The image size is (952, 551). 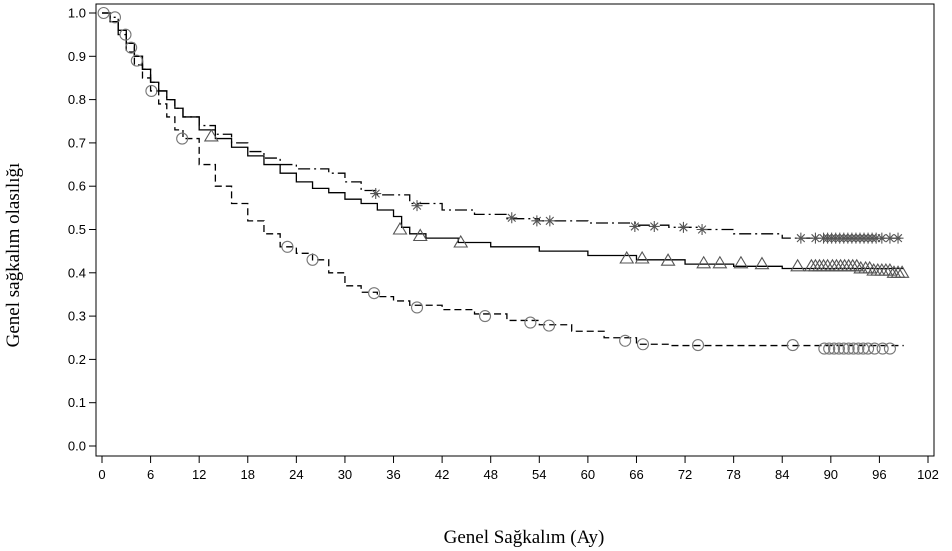 I want to click on x-tick-label-16: 96, so click(x=879, y=474).